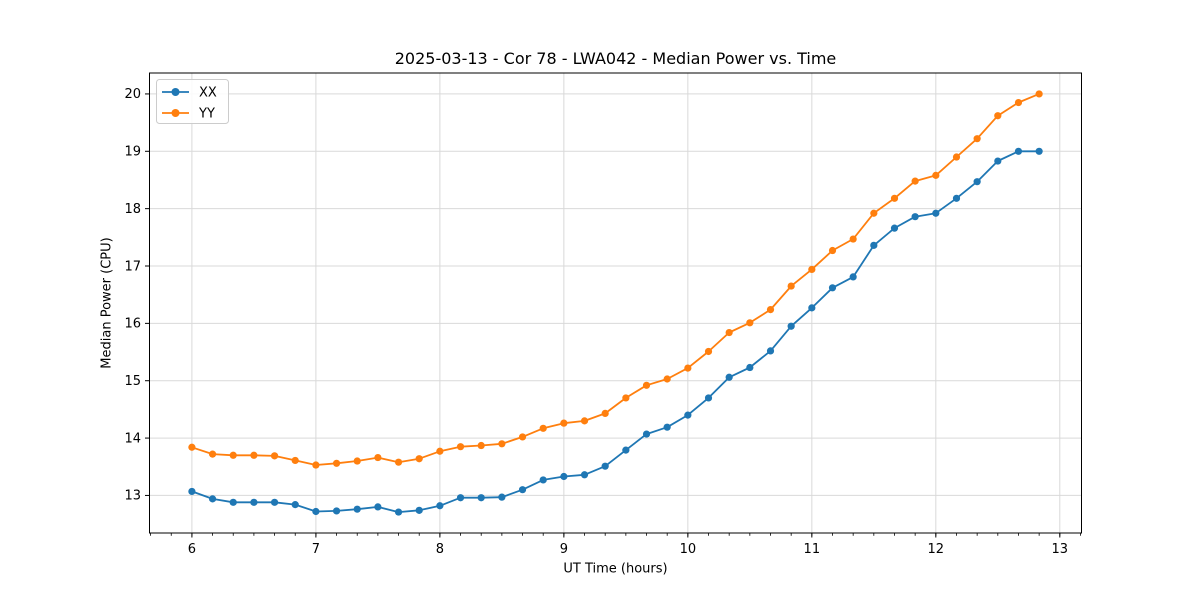  Describe the element at coordinates (192, 549) in the screenshot. I see `x-tick-label: 6` at that location.